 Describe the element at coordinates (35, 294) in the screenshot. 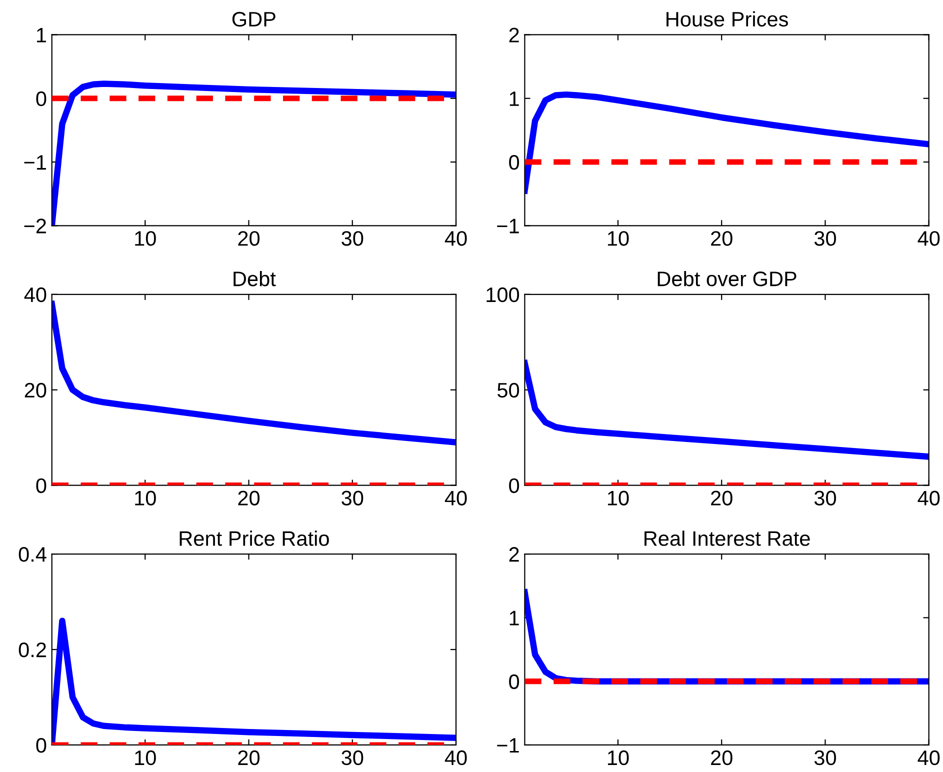

I see `y-tick-label: 40` at that location.